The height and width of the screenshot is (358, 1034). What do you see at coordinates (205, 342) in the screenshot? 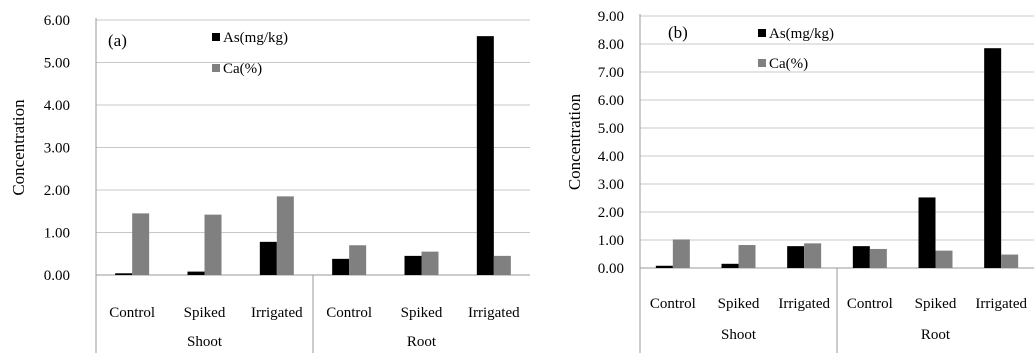
I see `chart-a-group-label: Shoot` at bounding box center [205, 342].